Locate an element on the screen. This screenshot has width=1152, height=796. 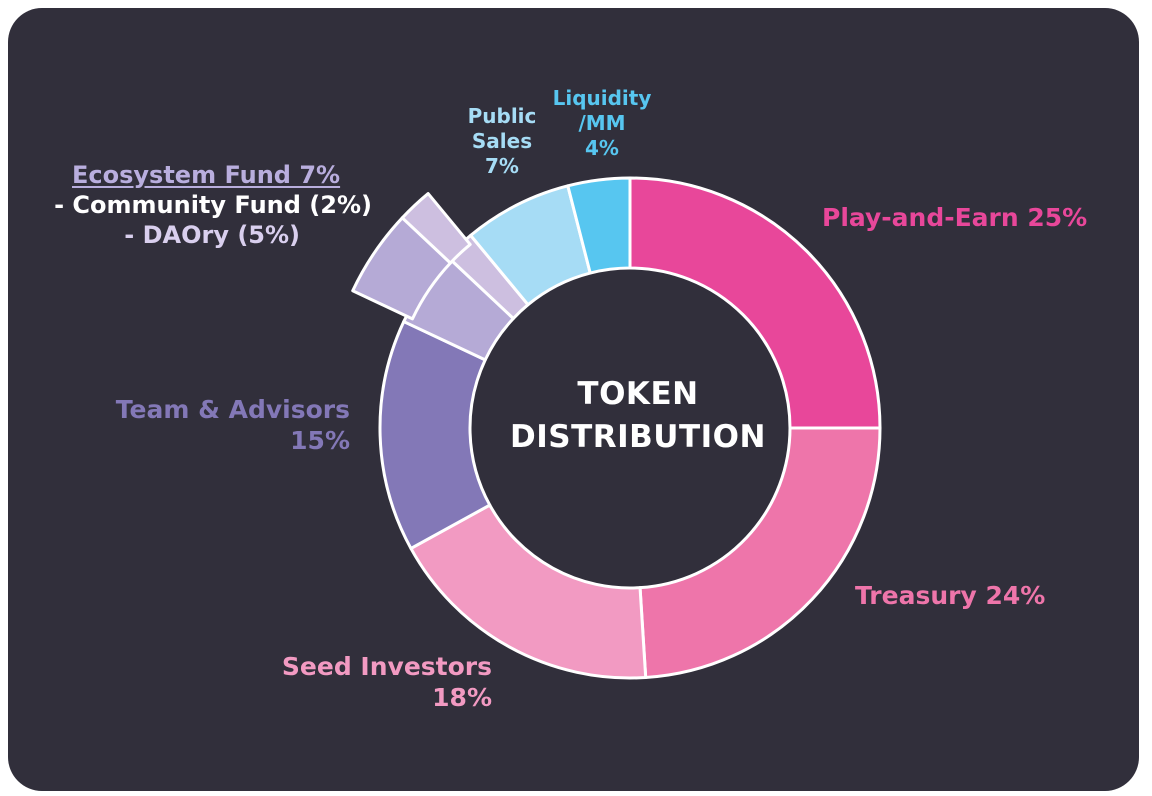
label-public-sales-value: 7% is located at coordinates (502, 166).